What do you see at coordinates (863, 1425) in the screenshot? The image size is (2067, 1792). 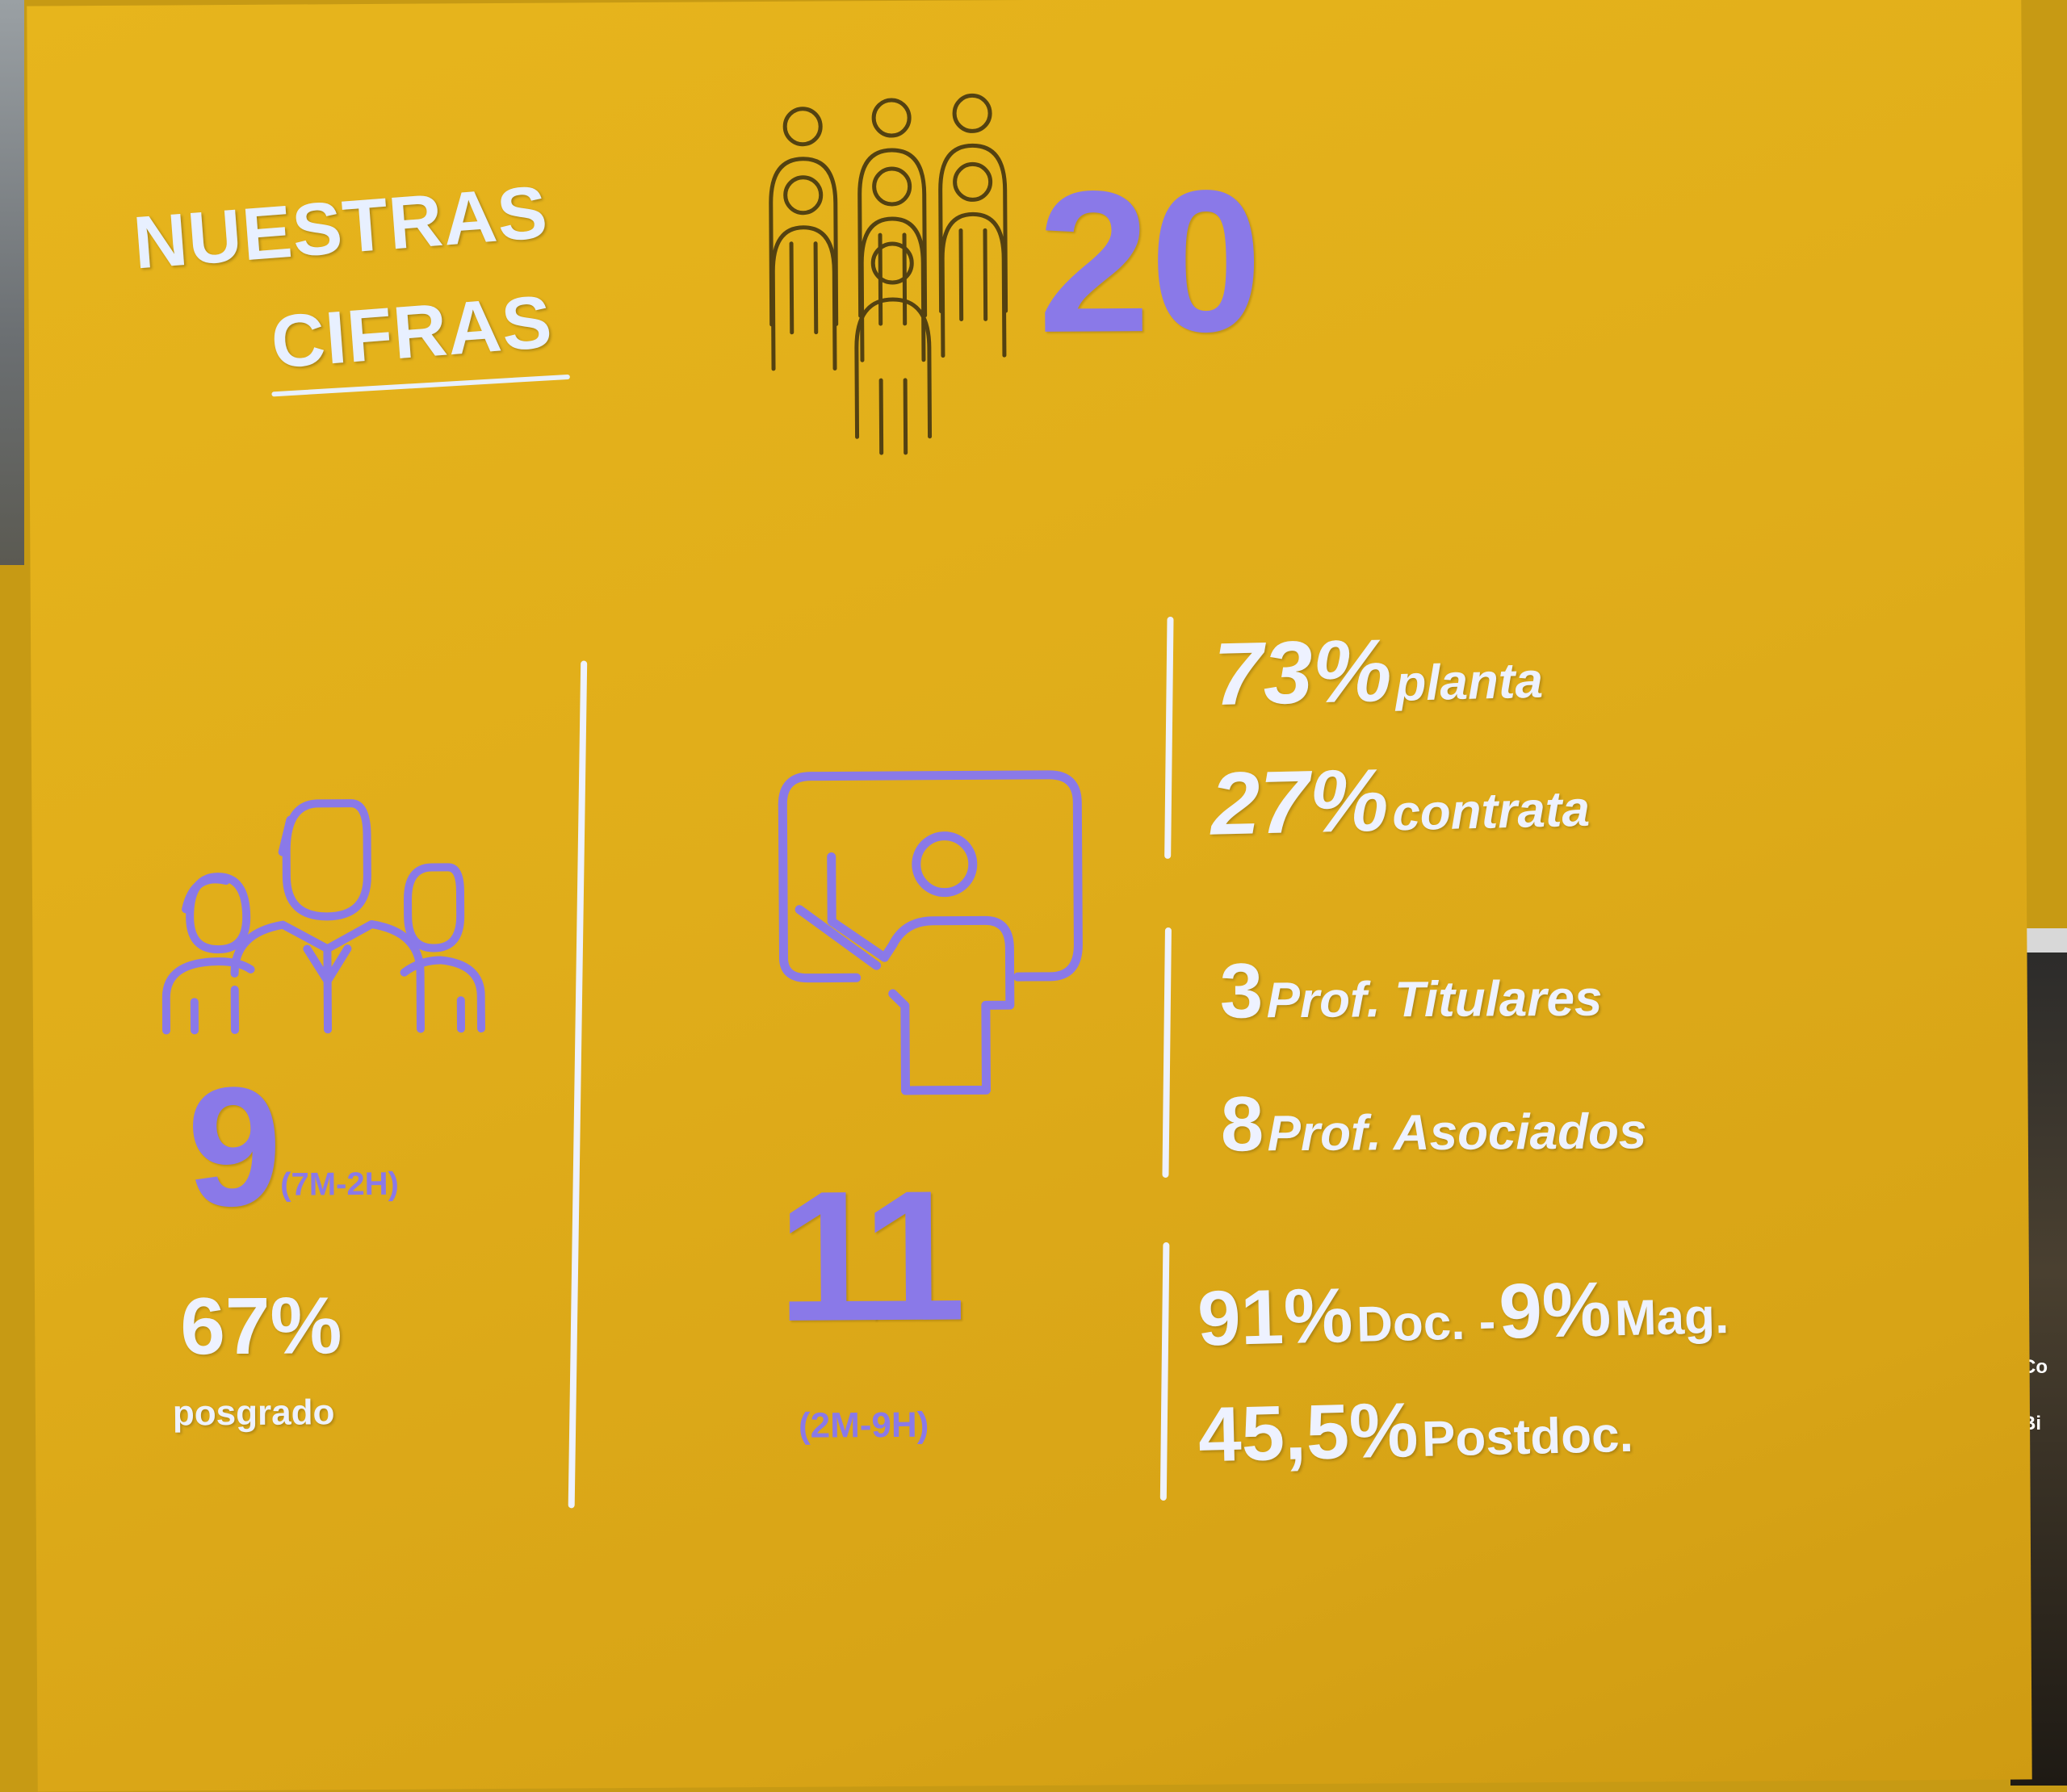 I see `middle-breakdown: (2M-9H)` at bounding box center [863, 1425].